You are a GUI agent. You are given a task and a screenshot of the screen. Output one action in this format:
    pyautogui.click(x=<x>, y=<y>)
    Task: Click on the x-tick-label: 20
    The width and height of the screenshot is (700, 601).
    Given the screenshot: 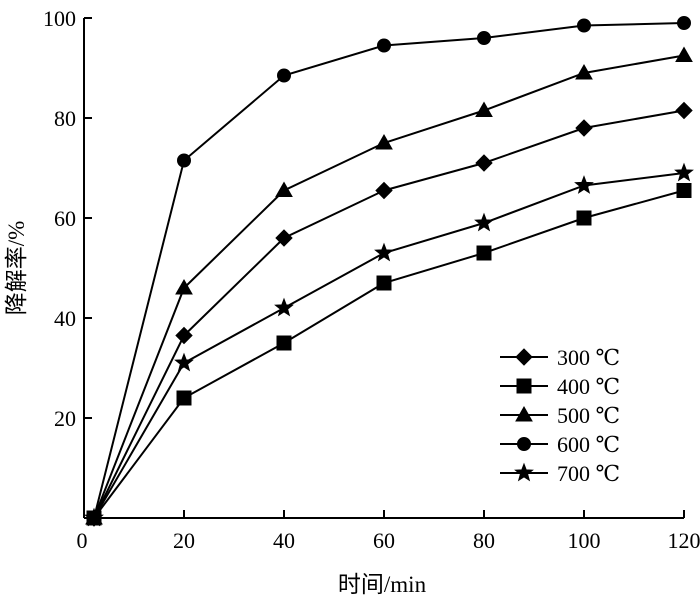 What is the action you would take?
    pyautogui.click(x=184, y=540)
    